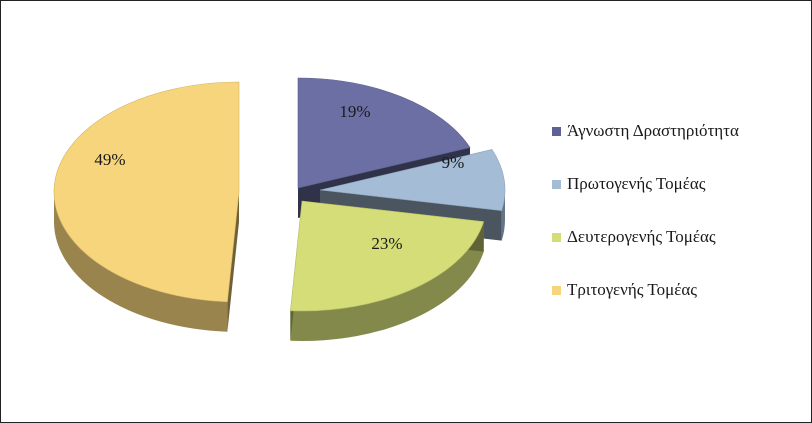 The image size is (812, 423). What do you see at coordinates (653, 130) in the screenshot?
I see `legend-label: Άγνωστη Δραστηριότητα` at bounding box center [653, 130].